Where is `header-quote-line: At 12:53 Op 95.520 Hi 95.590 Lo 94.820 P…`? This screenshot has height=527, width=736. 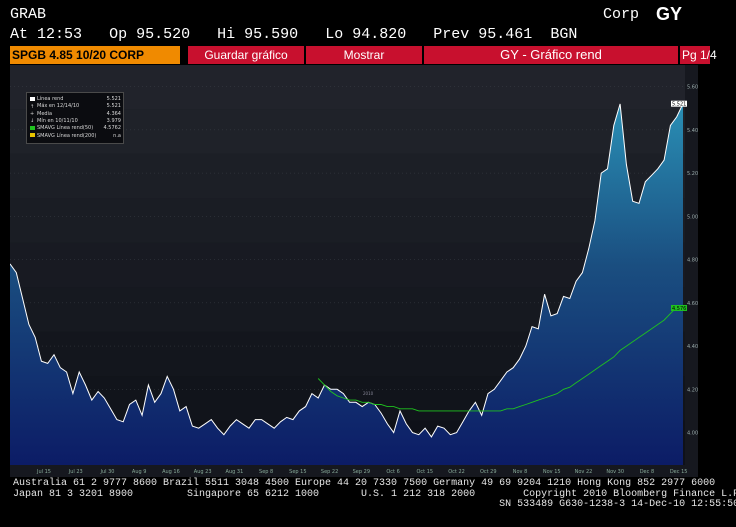 header-quote-line: At 12:53 Op 95.520 Hi 95.590 Lo 94.820 P… is located at coordinates (293, 34).